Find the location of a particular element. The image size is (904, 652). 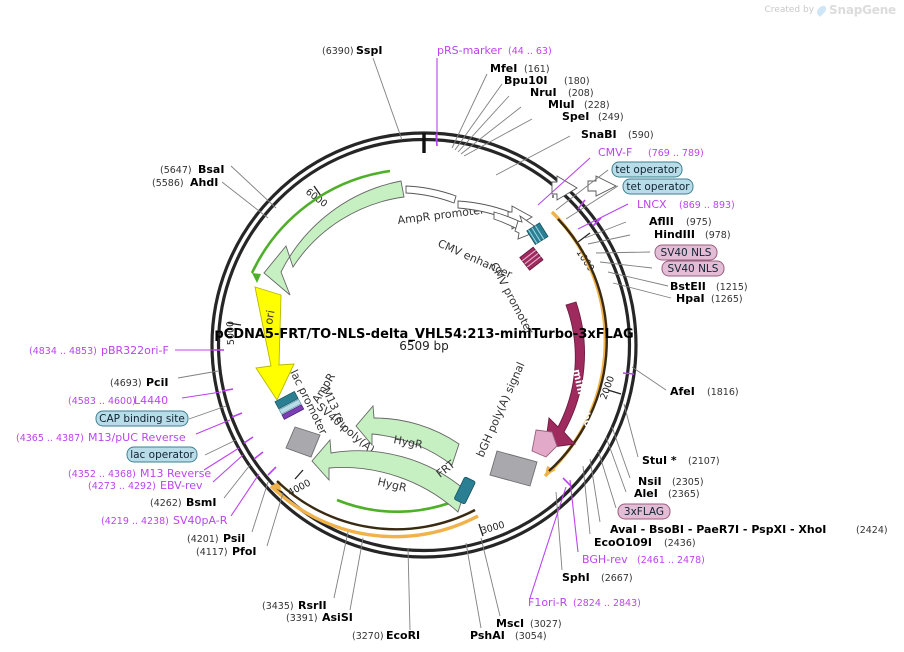

label-rsrii: (3435) RsrII is located at coordinates (294, 605).